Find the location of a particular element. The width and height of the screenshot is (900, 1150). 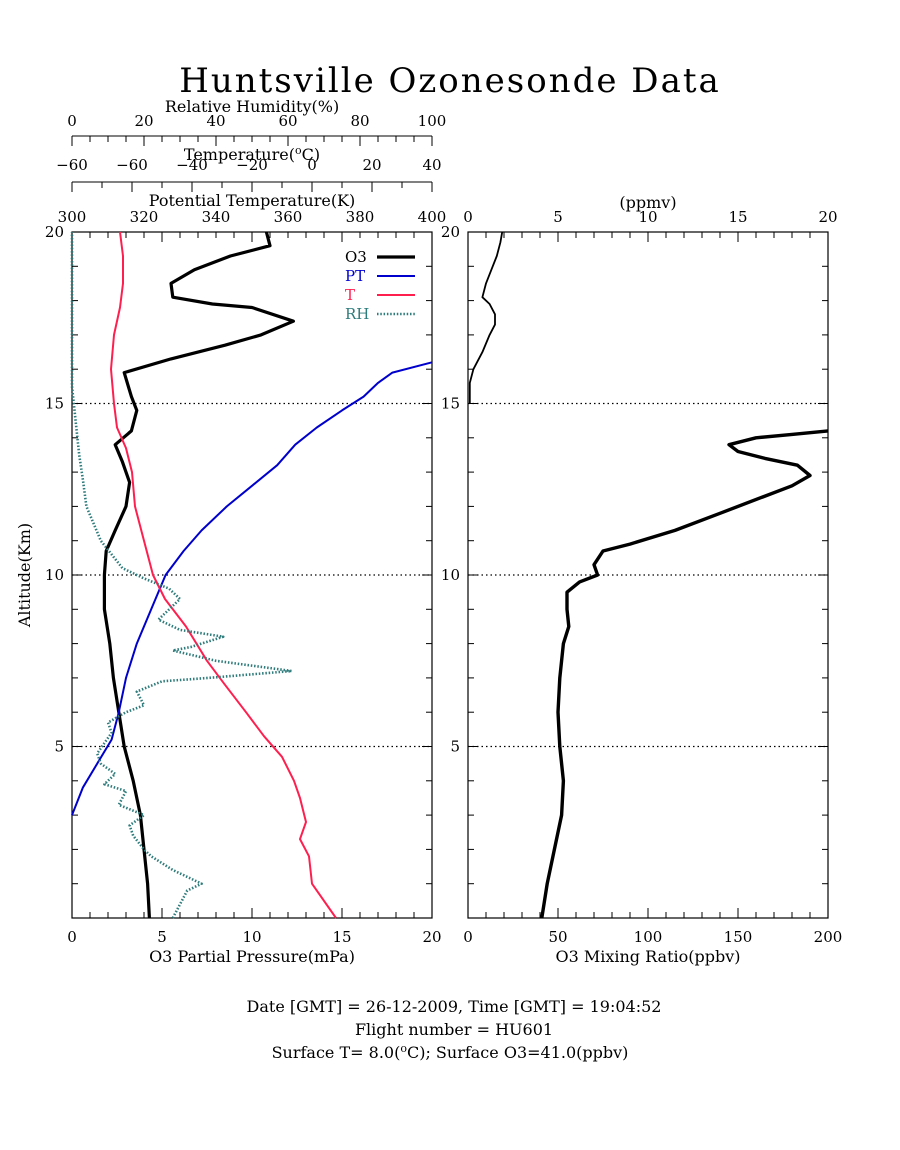

t-xtick-label-3: −20 is located at coordinates (252, 165).